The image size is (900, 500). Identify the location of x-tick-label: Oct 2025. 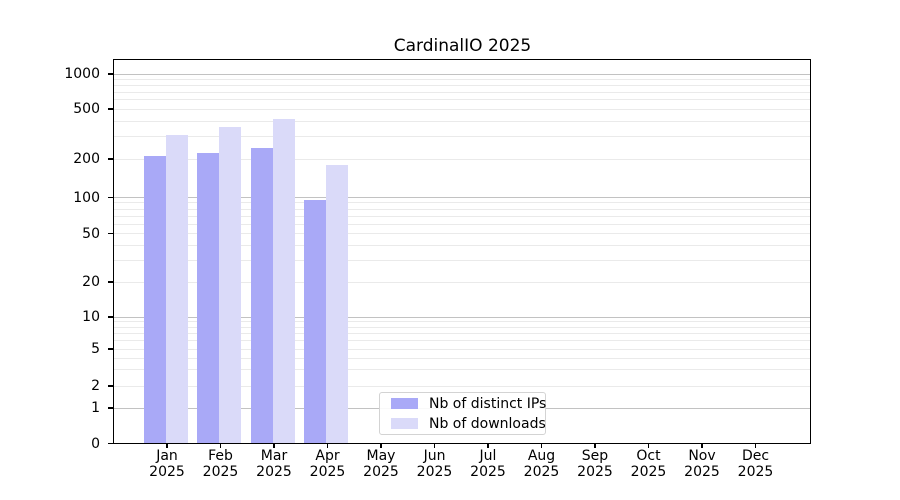
(648, 464).